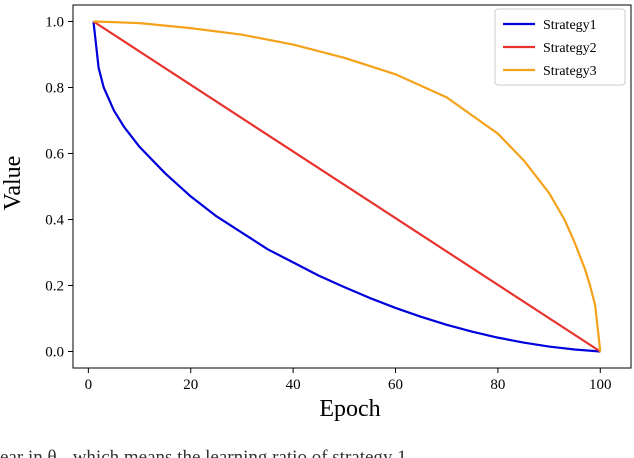 The height and width of the screenshot is (458, 634). Describe the element at coordinates (54, 155) in the screenshot. I see `y-tick-label: 0.6` at that location.